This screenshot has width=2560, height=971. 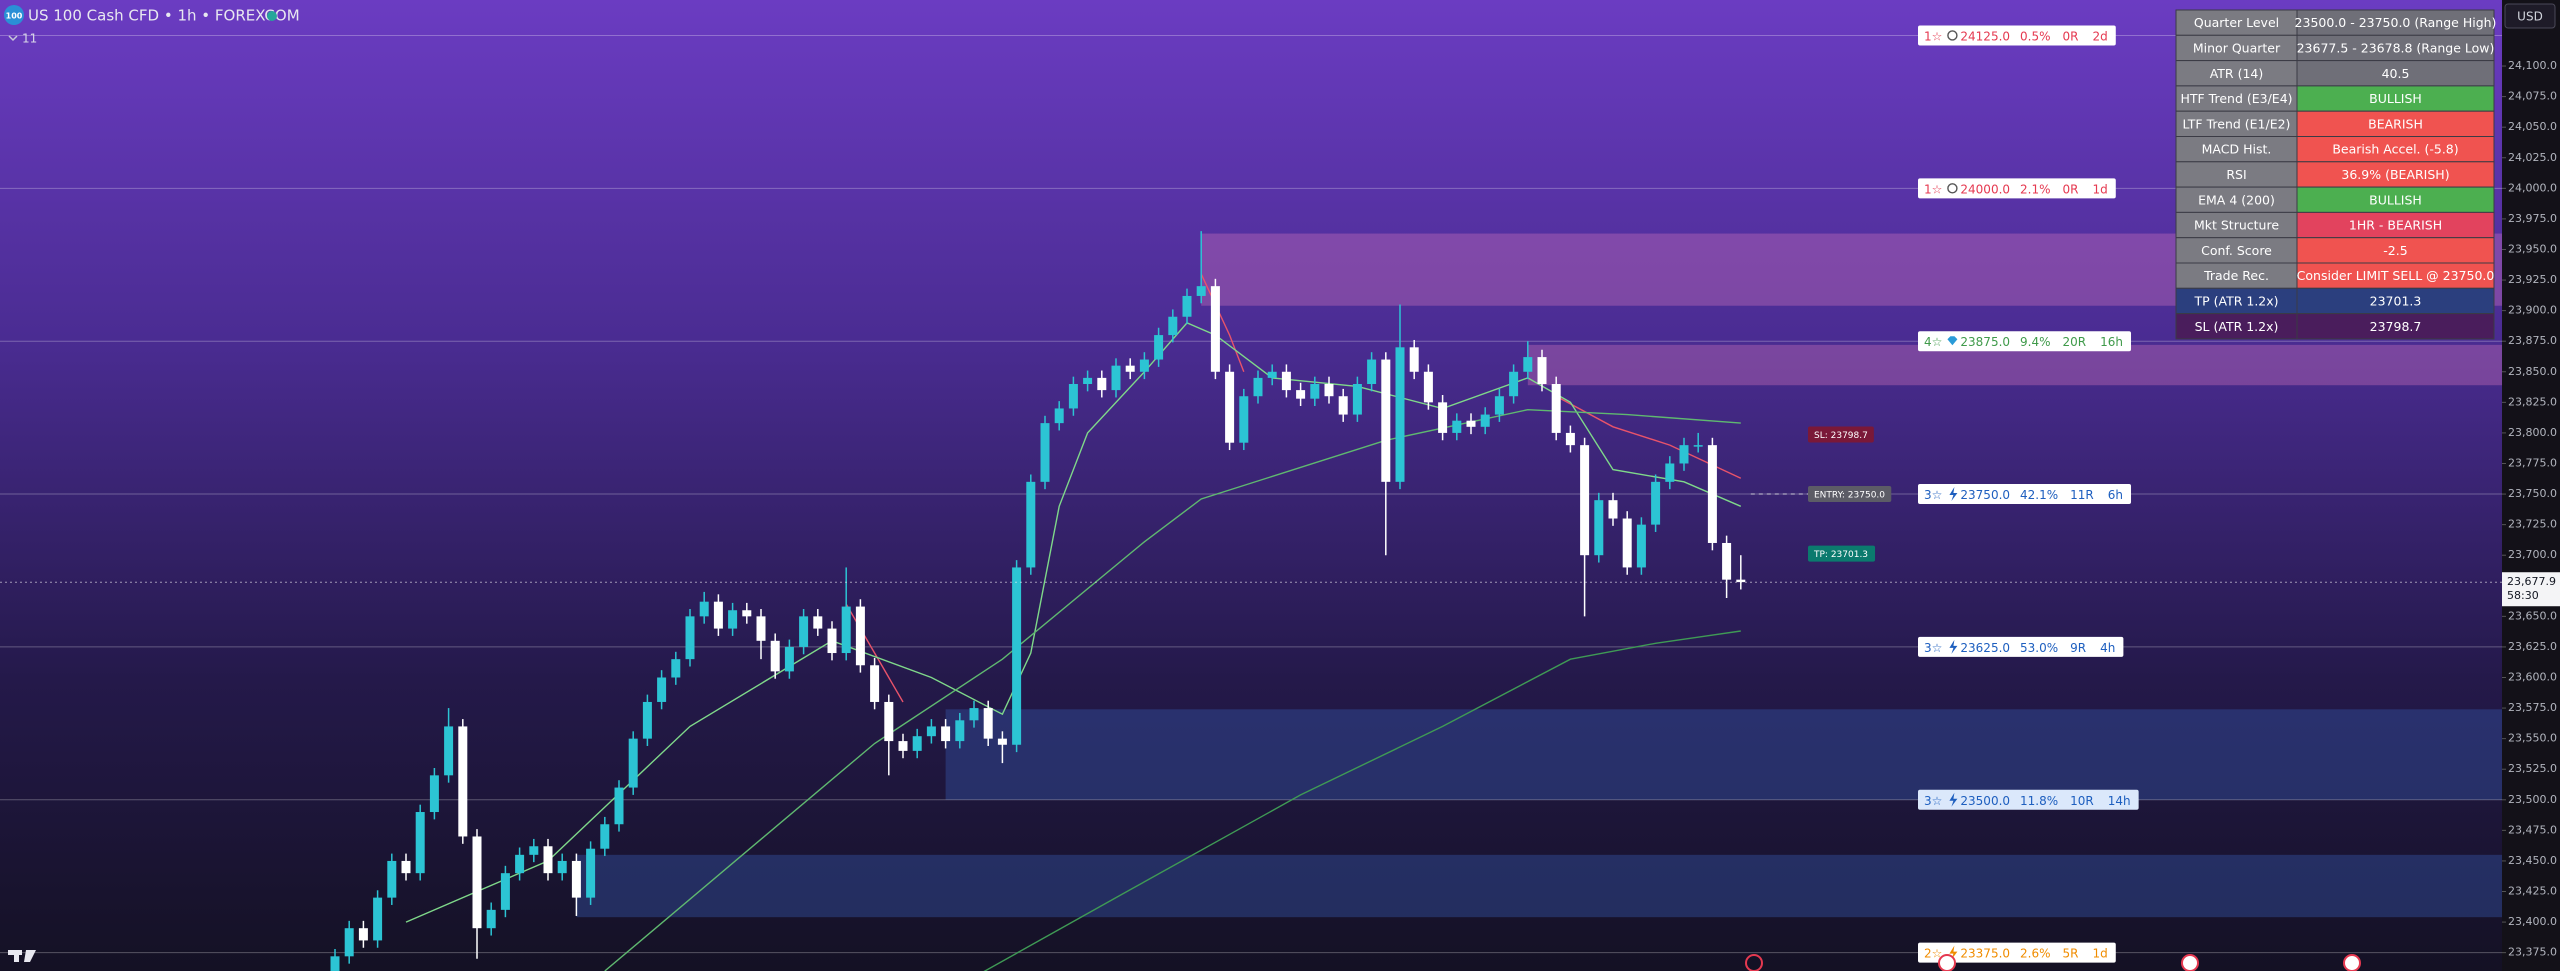 I want to click on y-tick-label: 24,050.0, so click(x=2532, y=126).